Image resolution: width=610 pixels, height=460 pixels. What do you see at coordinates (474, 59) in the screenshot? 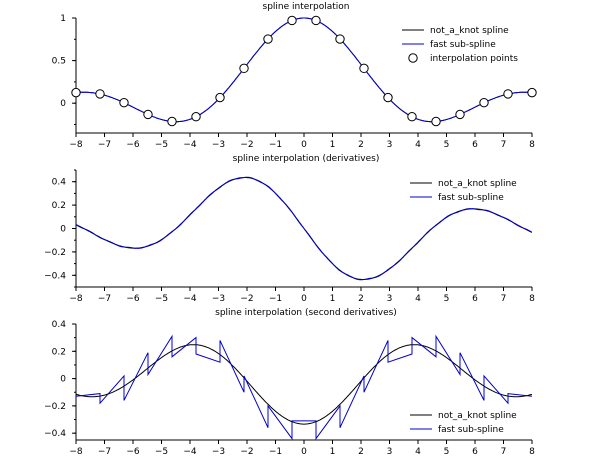
I see `legend-label: interpolation points` at bounding box center [474, 59].